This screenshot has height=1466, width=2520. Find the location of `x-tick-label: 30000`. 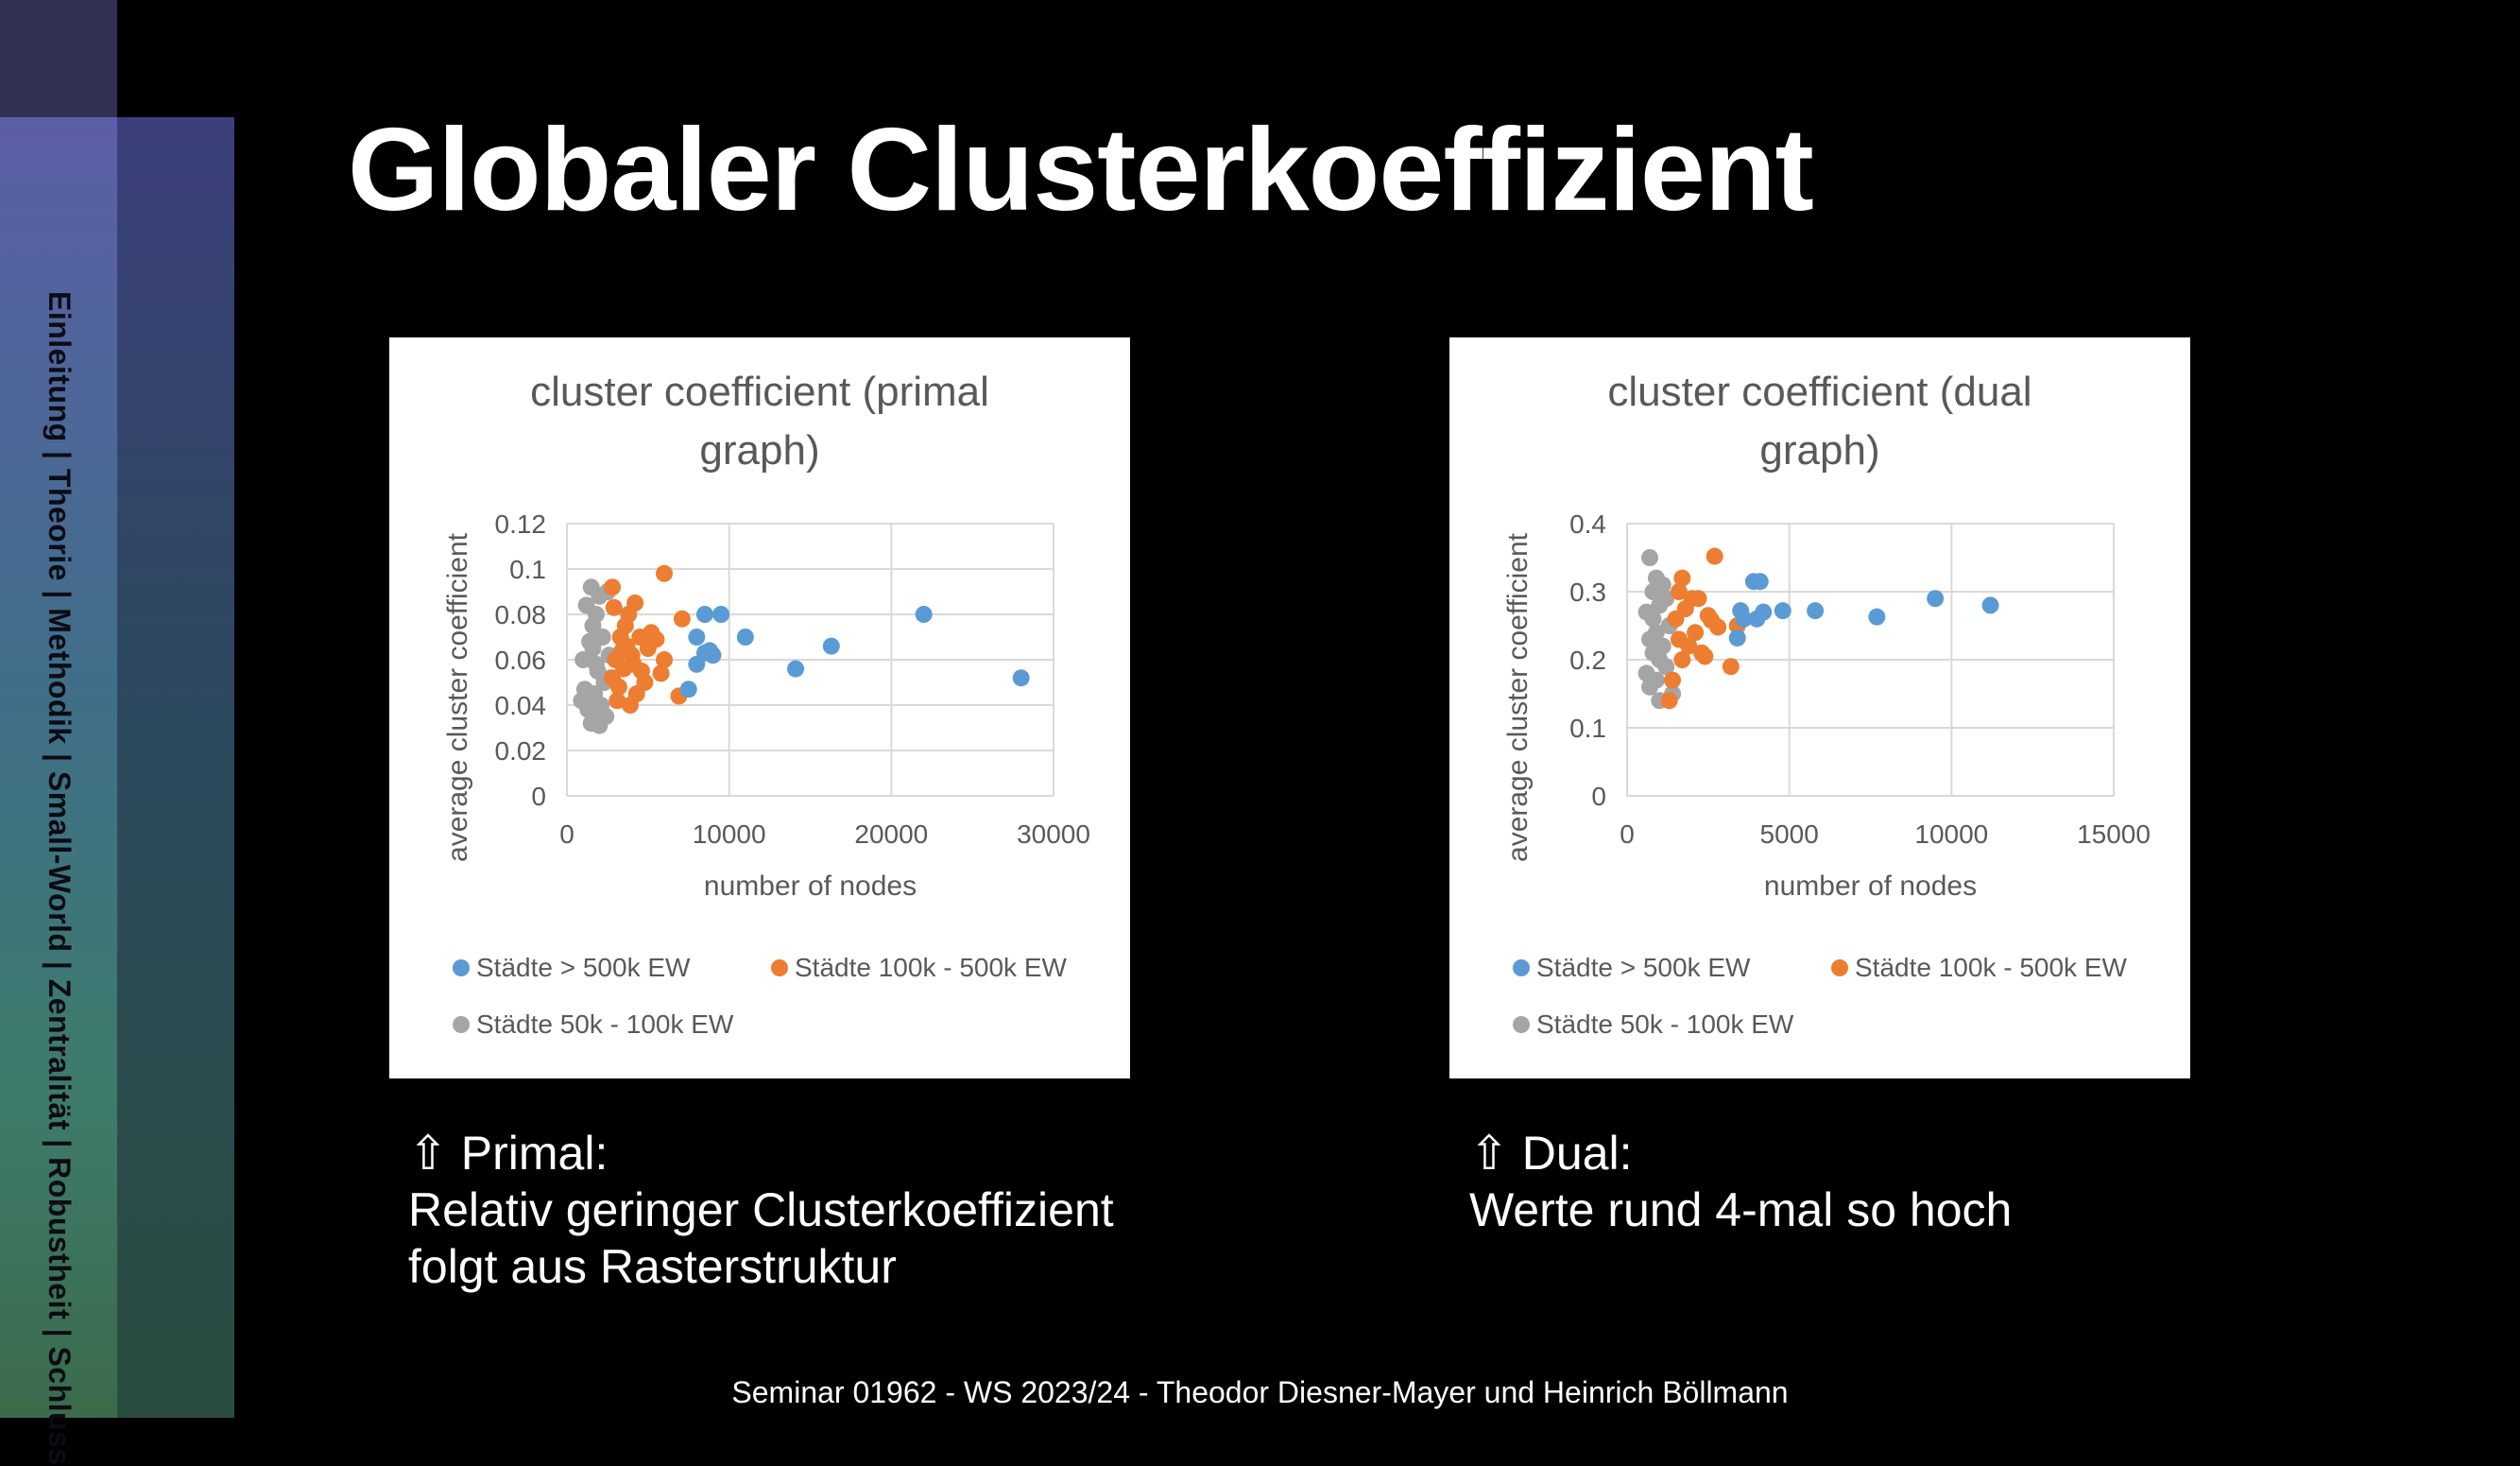

x-tick-label: 30000 is located at coordinates (1053, 834).